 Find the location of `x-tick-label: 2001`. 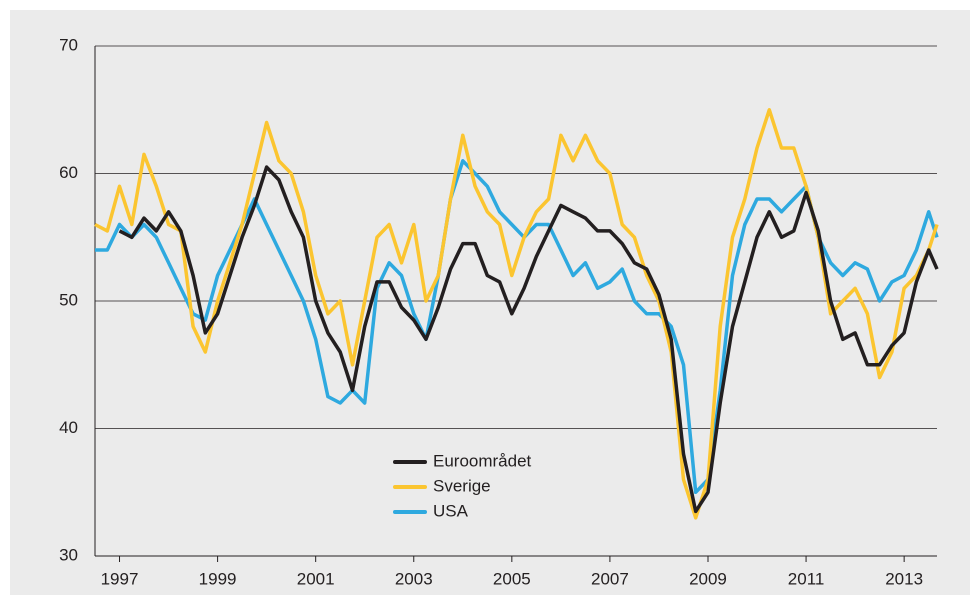

x-tick-label: 2001 is located at coordinates (316, 578).